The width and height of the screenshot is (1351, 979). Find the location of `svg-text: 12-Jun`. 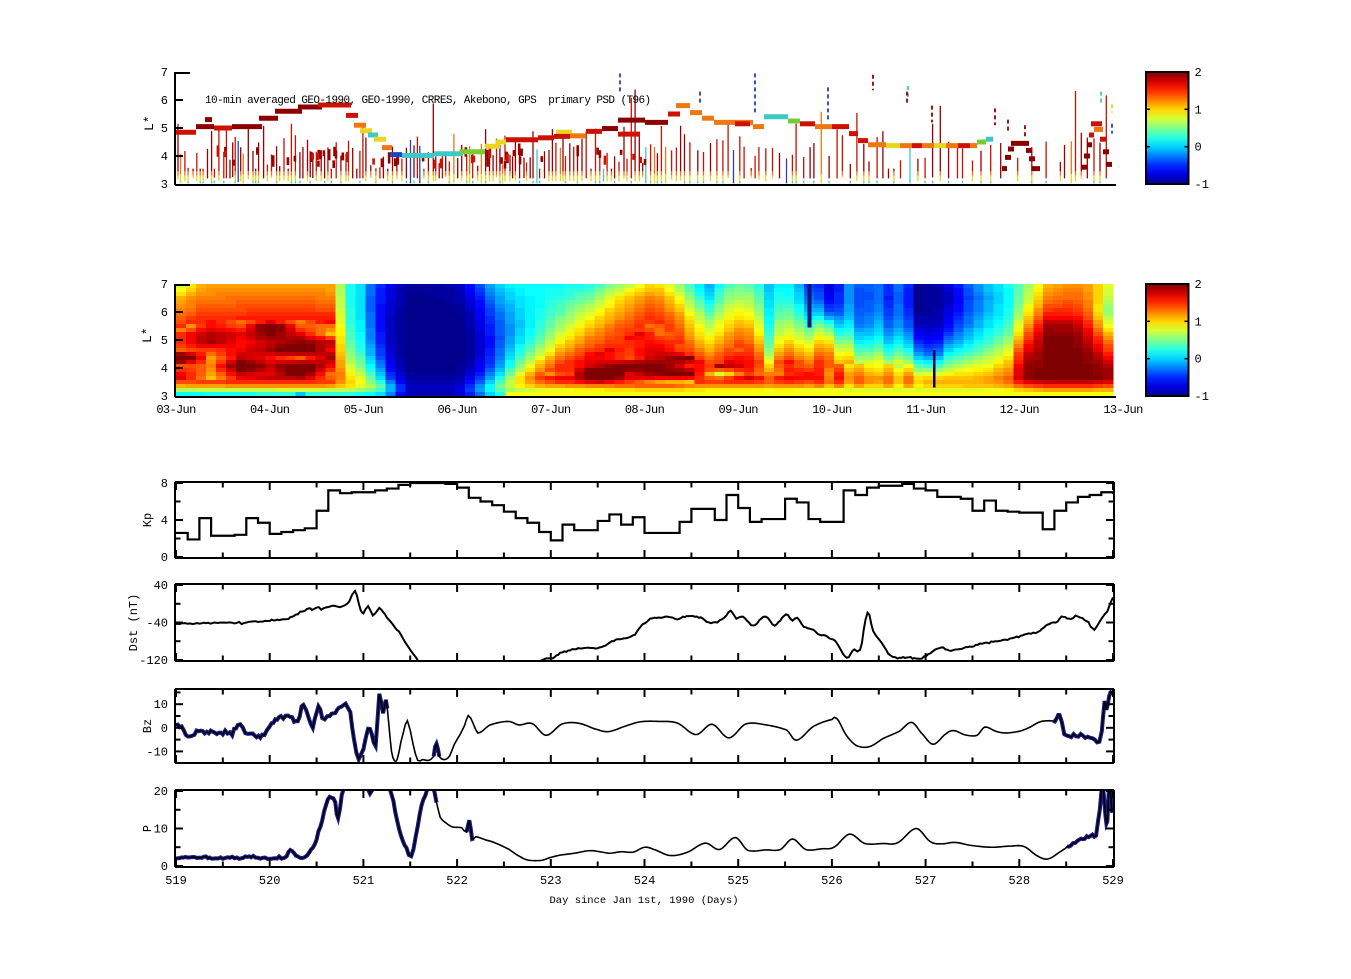

svg-text: 12-Jun is located at coordinates (1020, 410).